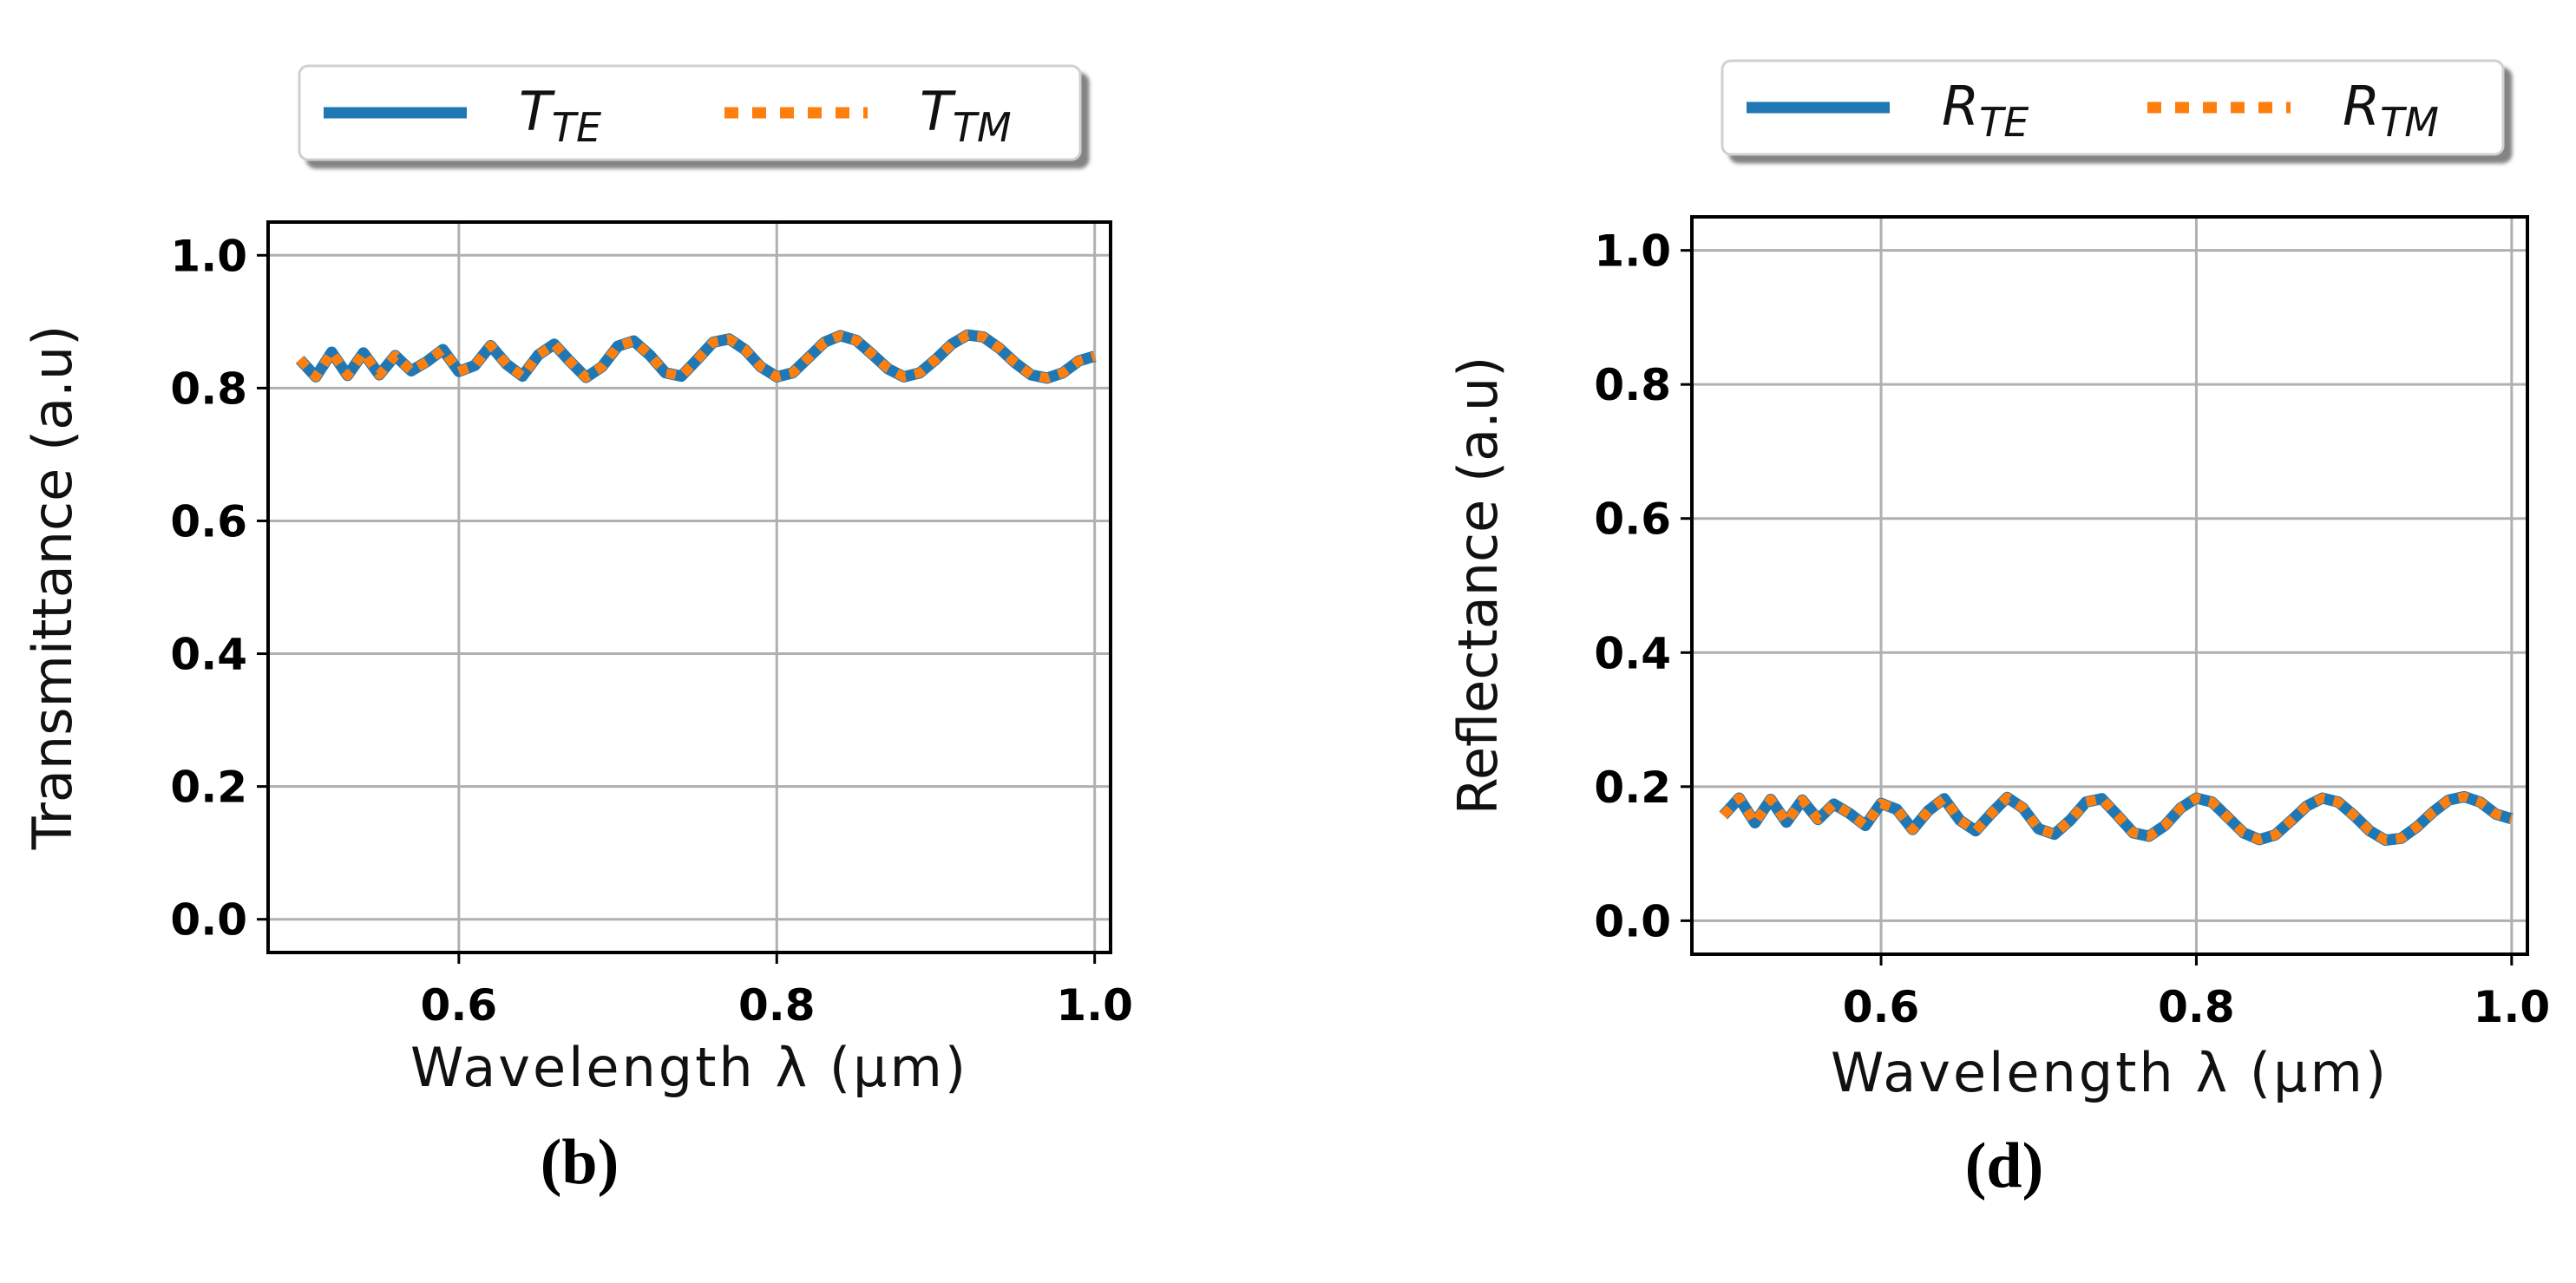  What do you see at coordinates (52, 588) in the screenshot?
I see `y-axis-label: Transmittance (a.u)` at bounding box center [52, 588].